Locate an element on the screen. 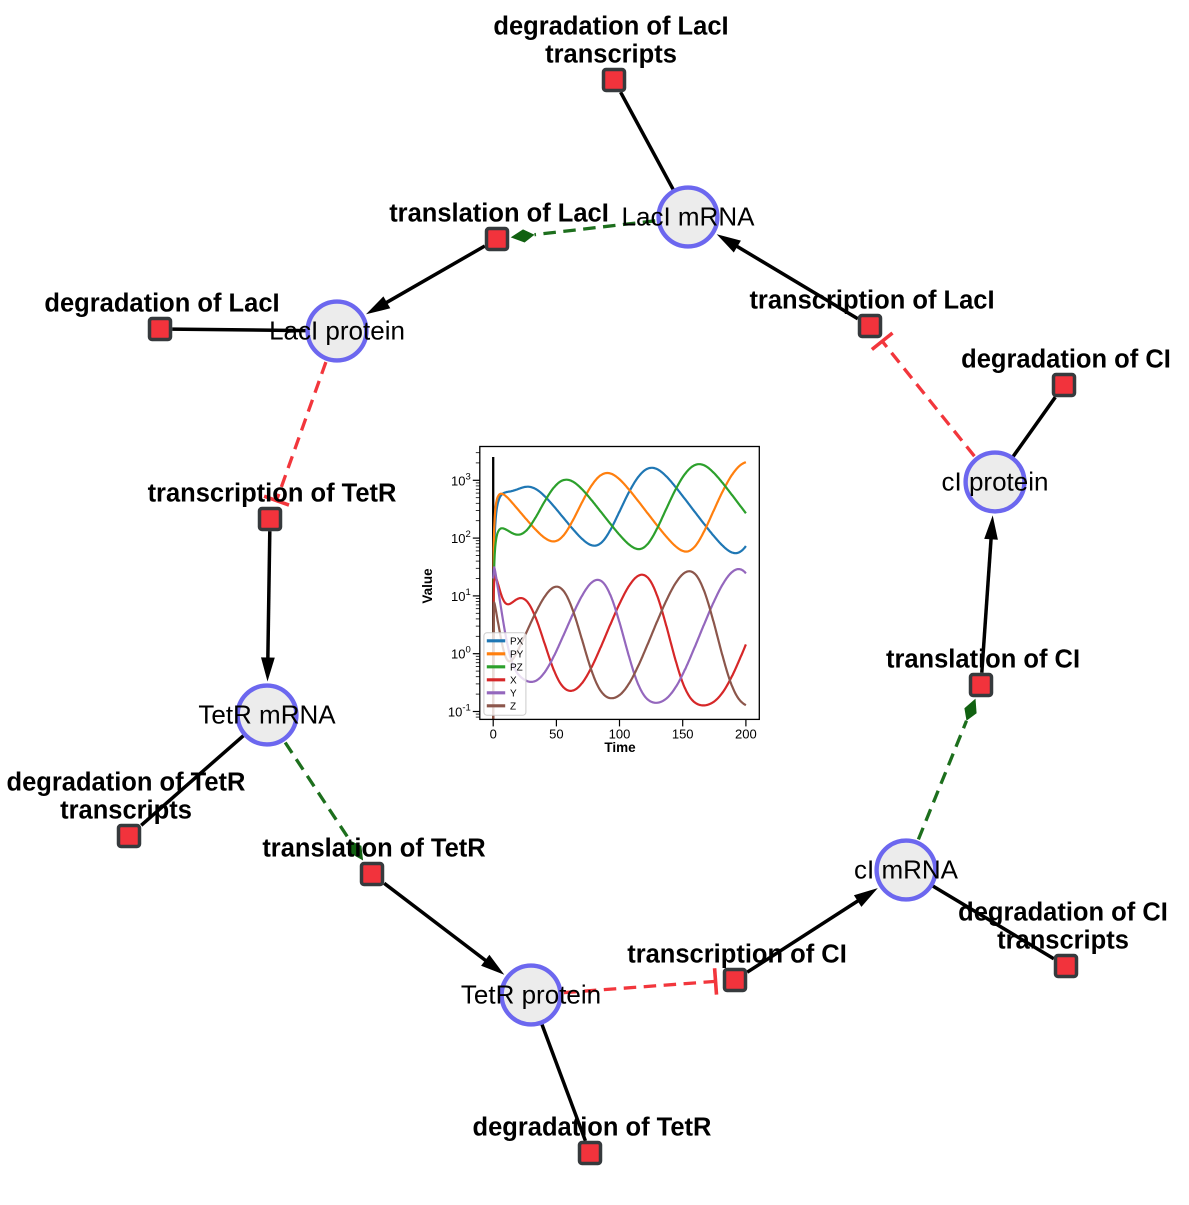 The image size is (1189, 1205). svg-text: Value is located at coordinates (427, 586).